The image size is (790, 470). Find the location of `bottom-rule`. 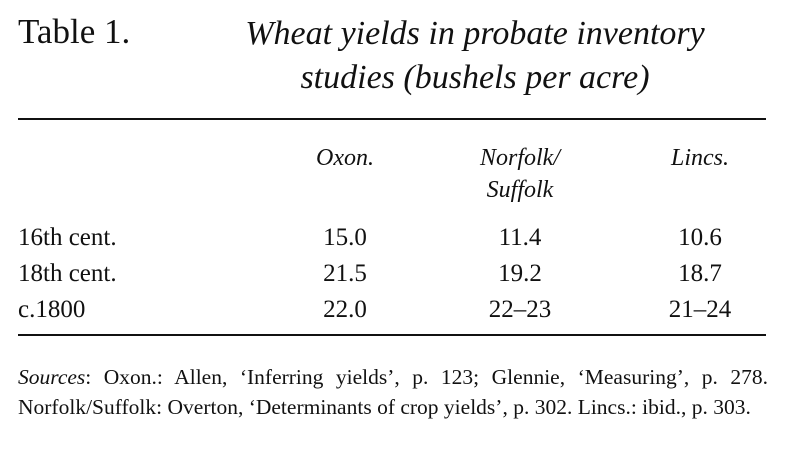

bottom-rule is located at coordinates (392, 335).